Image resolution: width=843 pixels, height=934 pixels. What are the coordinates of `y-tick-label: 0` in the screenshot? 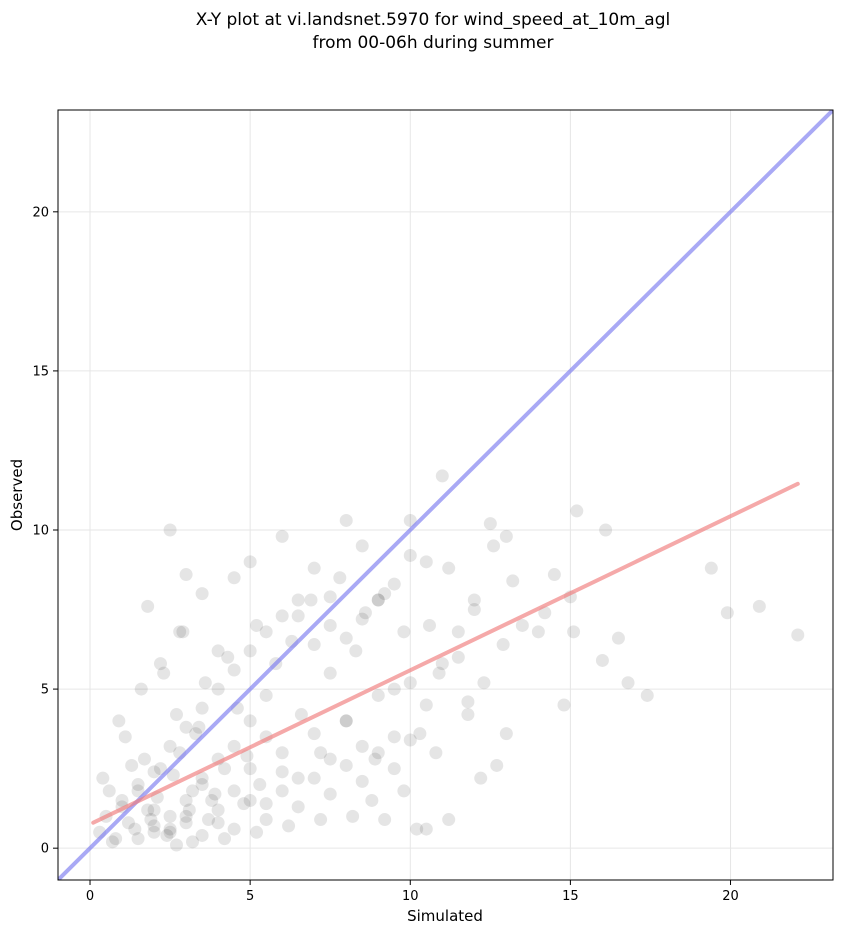 It's located at (45, 849).